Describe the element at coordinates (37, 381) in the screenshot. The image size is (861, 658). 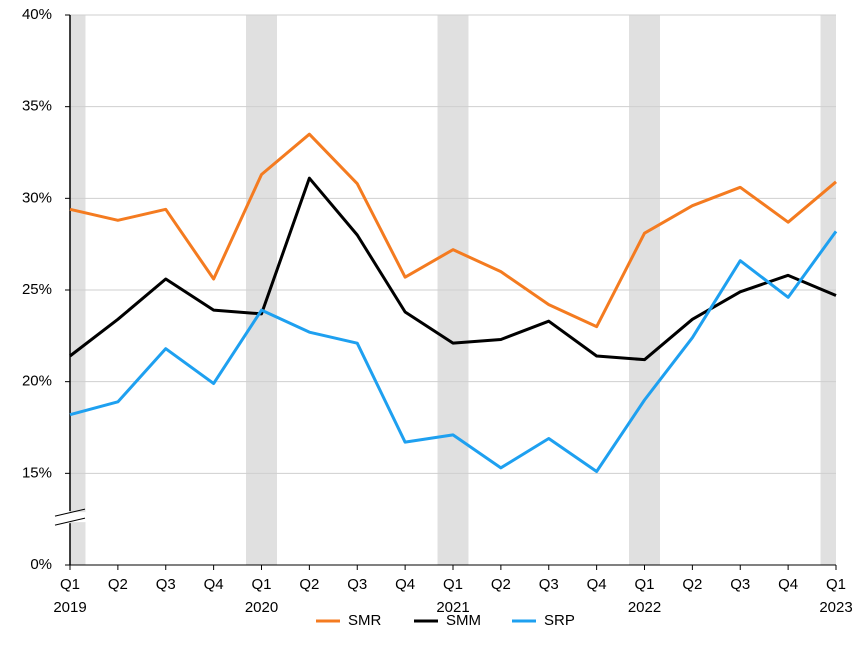
I see `y-tick-label: 20%` at that location.